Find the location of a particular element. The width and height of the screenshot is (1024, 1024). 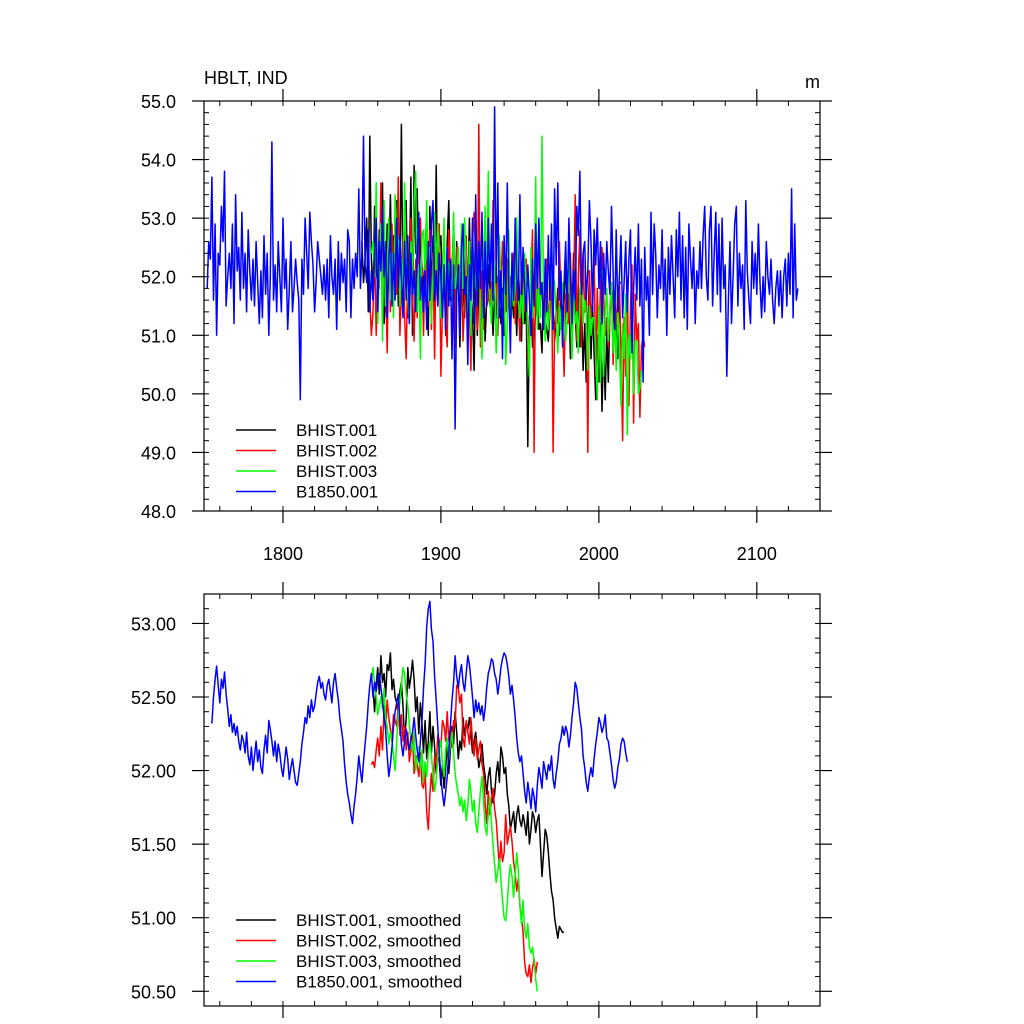

top-y-tick-label: 48.0 is located at coordinates (158, 512).